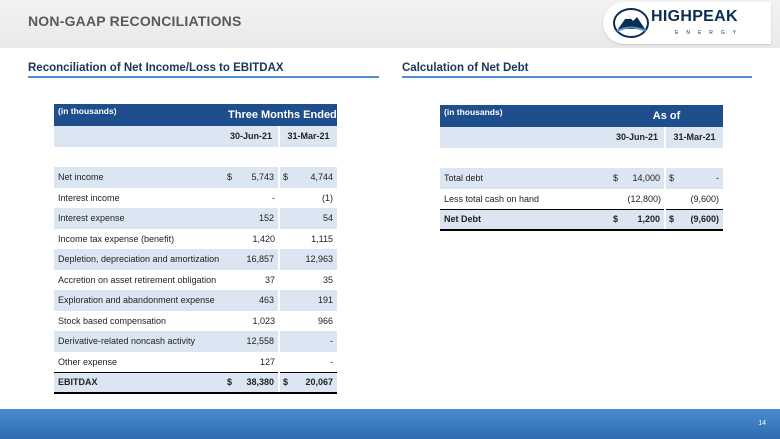  I want to click on right-section-title: Calculation of Net Debt, so click(465, 68).